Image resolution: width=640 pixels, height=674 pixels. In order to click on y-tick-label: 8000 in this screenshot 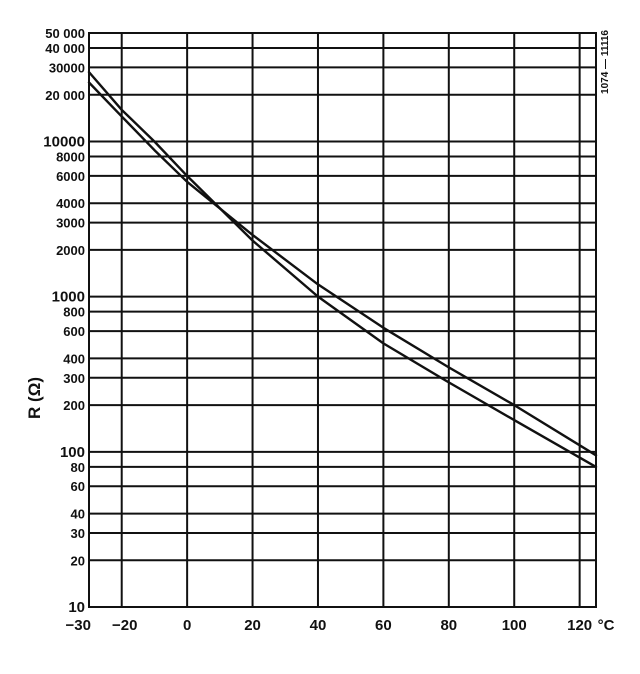, I will do `click(70, 157)`.